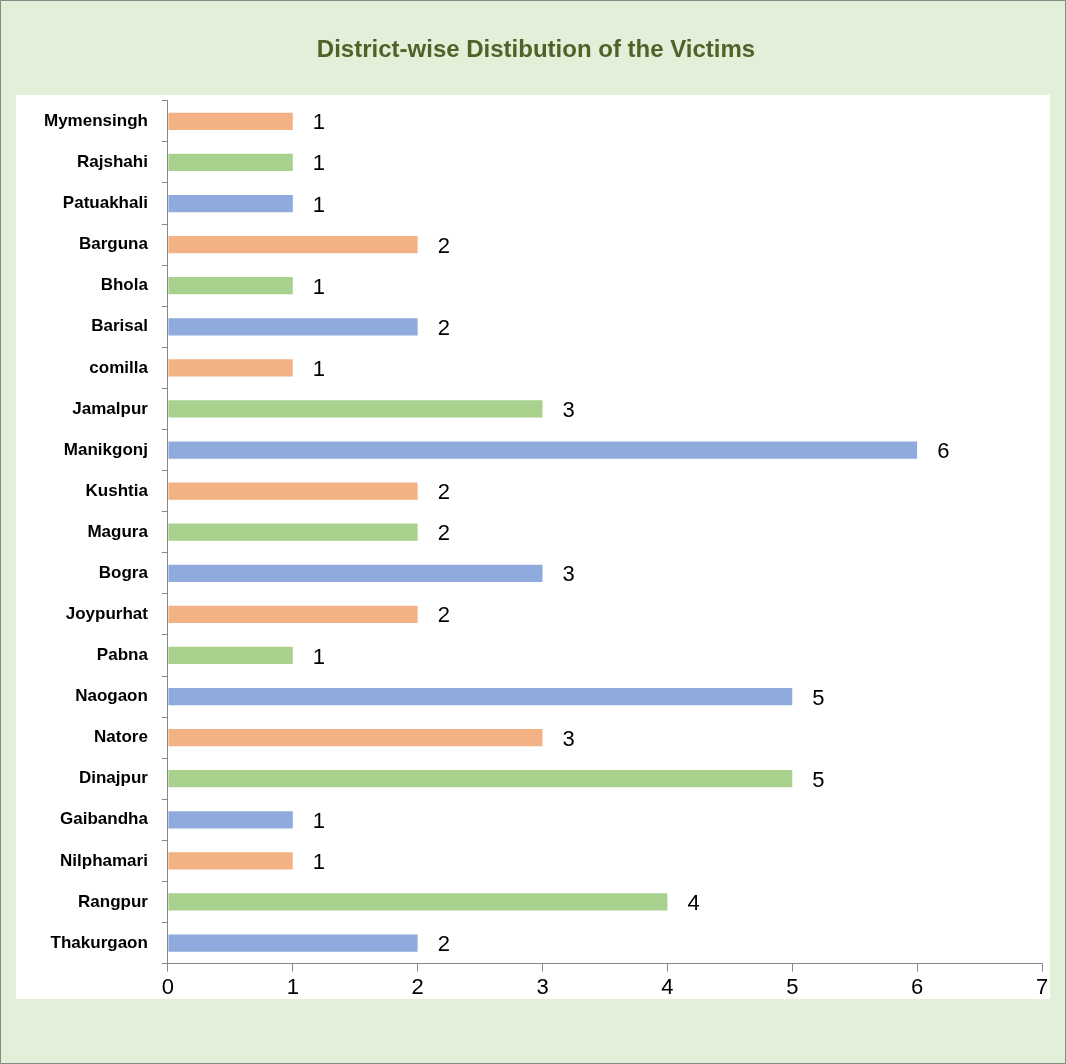 The width and height of the screenshot is (1066, 1064). I want to click on y-tick-label: Kushtia, so click(117, 490).